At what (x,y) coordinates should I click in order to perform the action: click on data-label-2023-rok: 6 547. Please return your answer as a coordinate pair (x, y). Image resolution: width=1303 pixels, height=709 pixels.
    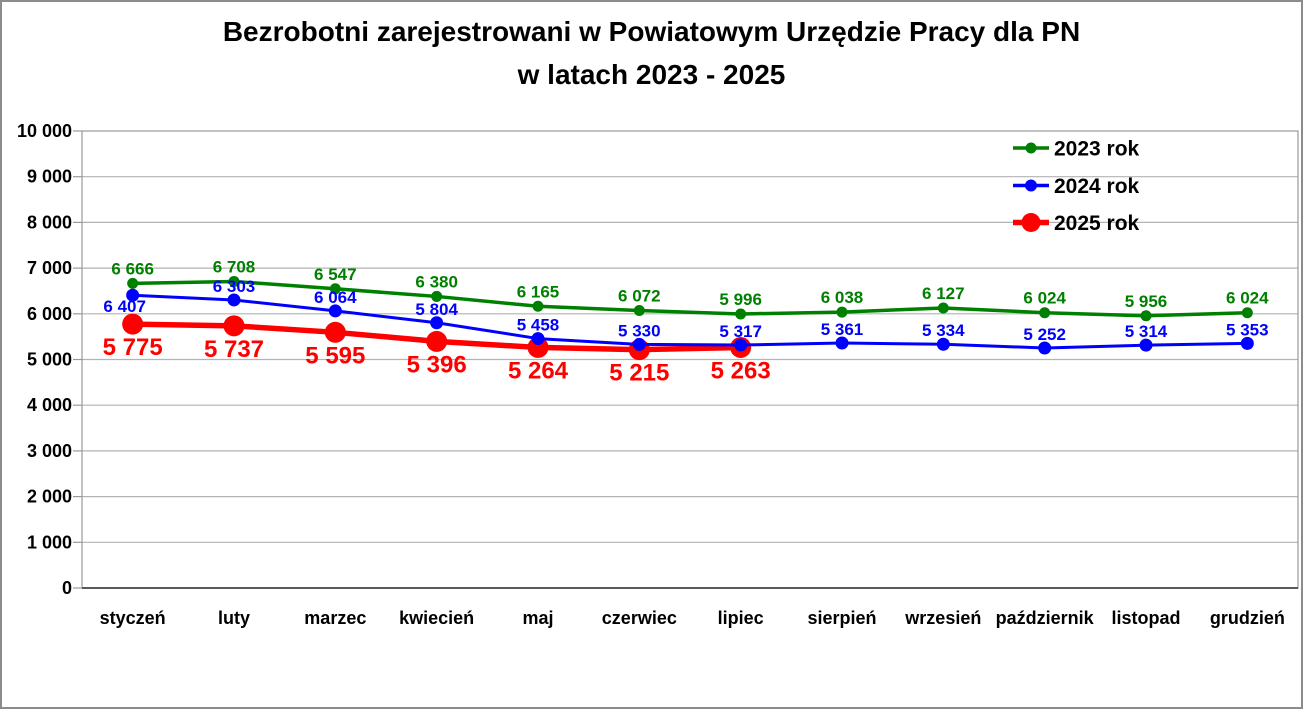
    Looking at the image, I should click on (335, 274).